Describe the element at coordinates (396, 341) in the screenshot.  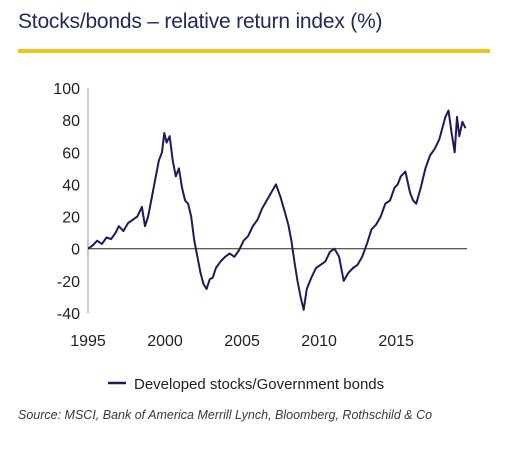
I see `x-tick-label: 2015` at that location.